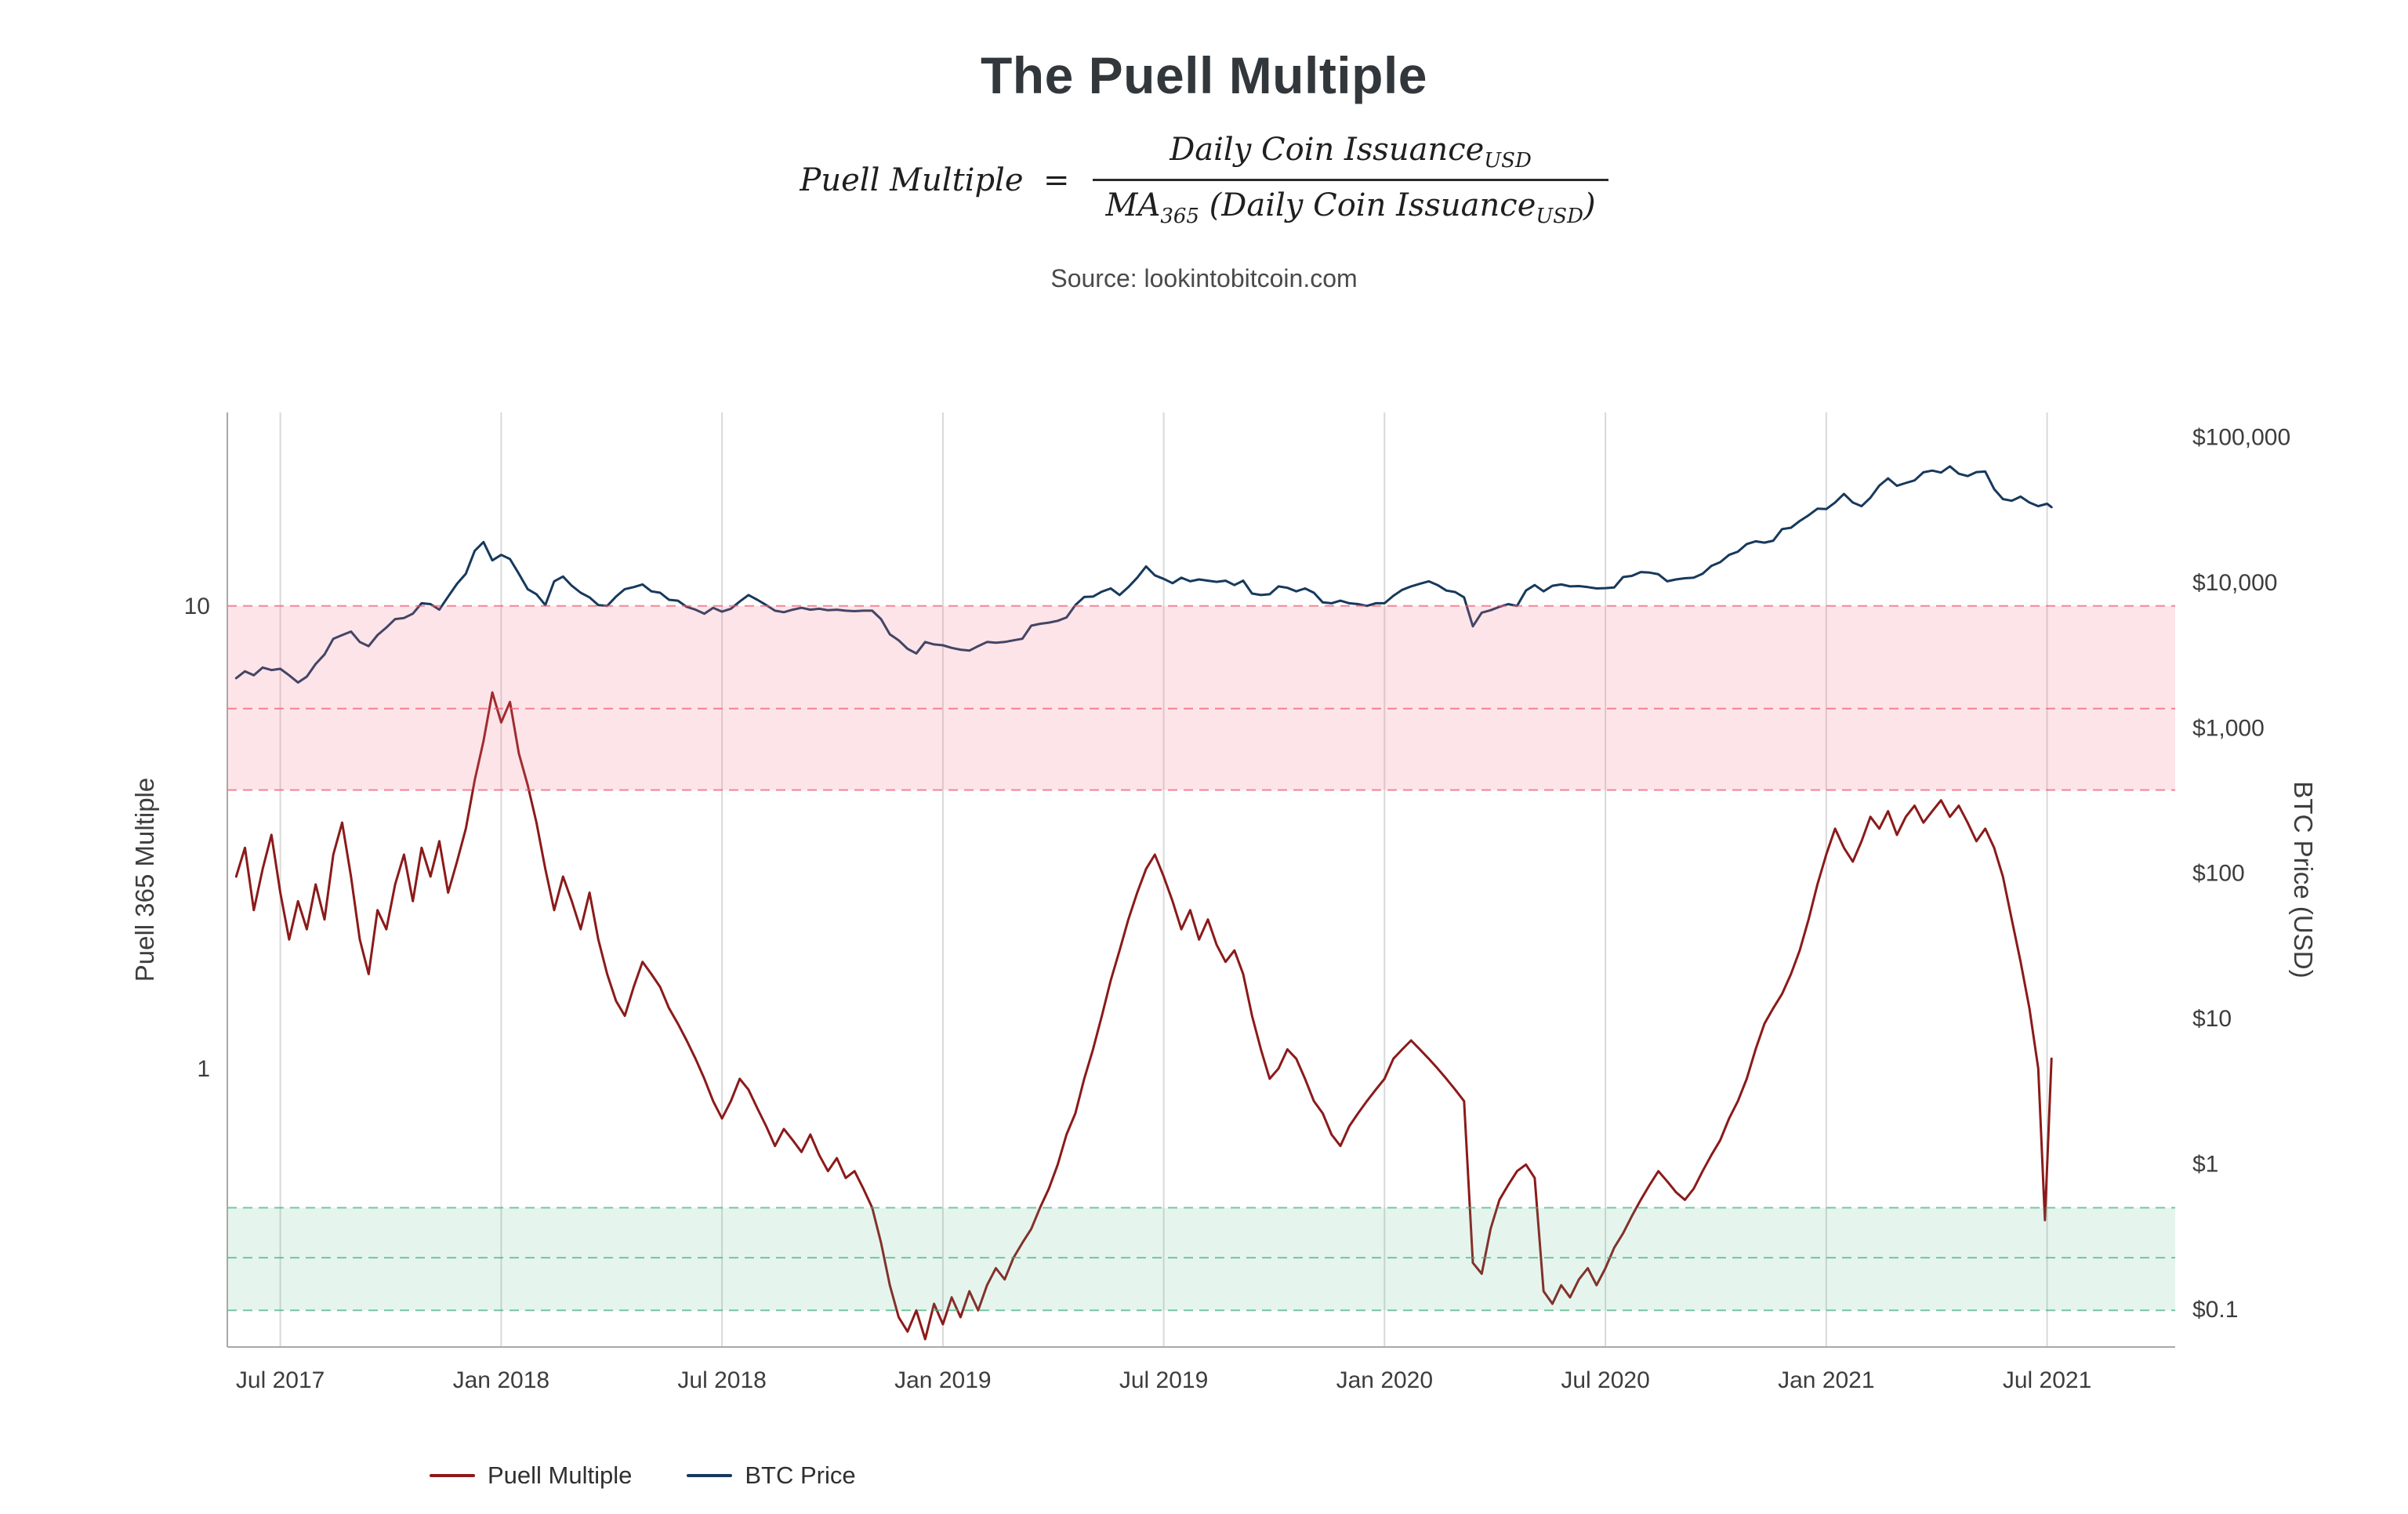 Image resolution: width=2408 pixels, height=1514 pixels. I want to click on svg-text: Jul 2021, so click(2047, 1380).